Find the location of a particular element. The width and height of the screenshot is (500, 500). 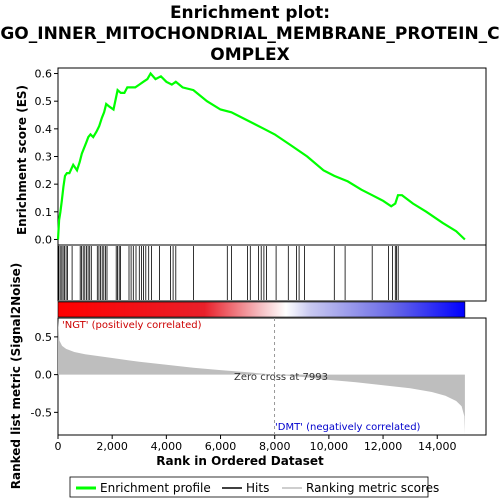

x-tick-label: 12,000 is located at coordinates (383, 446).